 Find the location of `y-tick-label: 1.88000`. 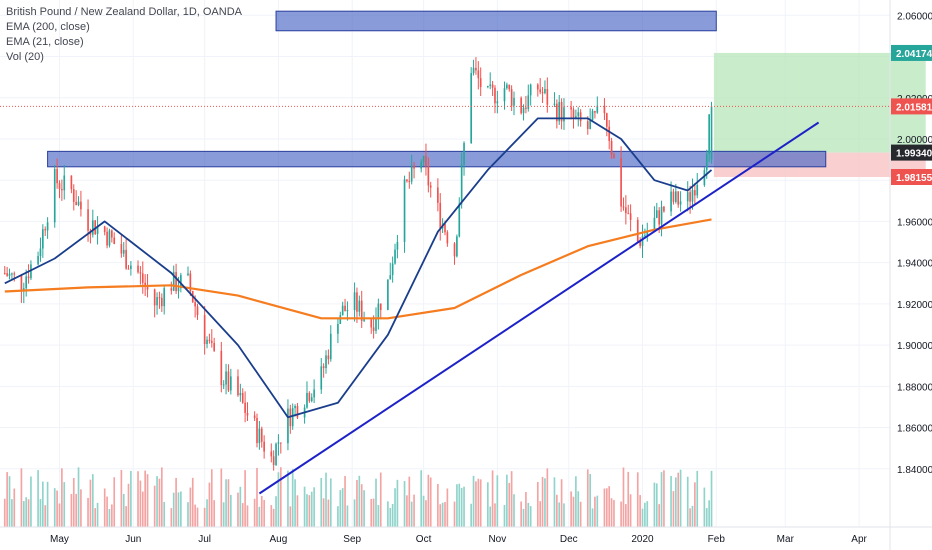

y-tick-label: 1.88000 is located at coordinates (914, 387).